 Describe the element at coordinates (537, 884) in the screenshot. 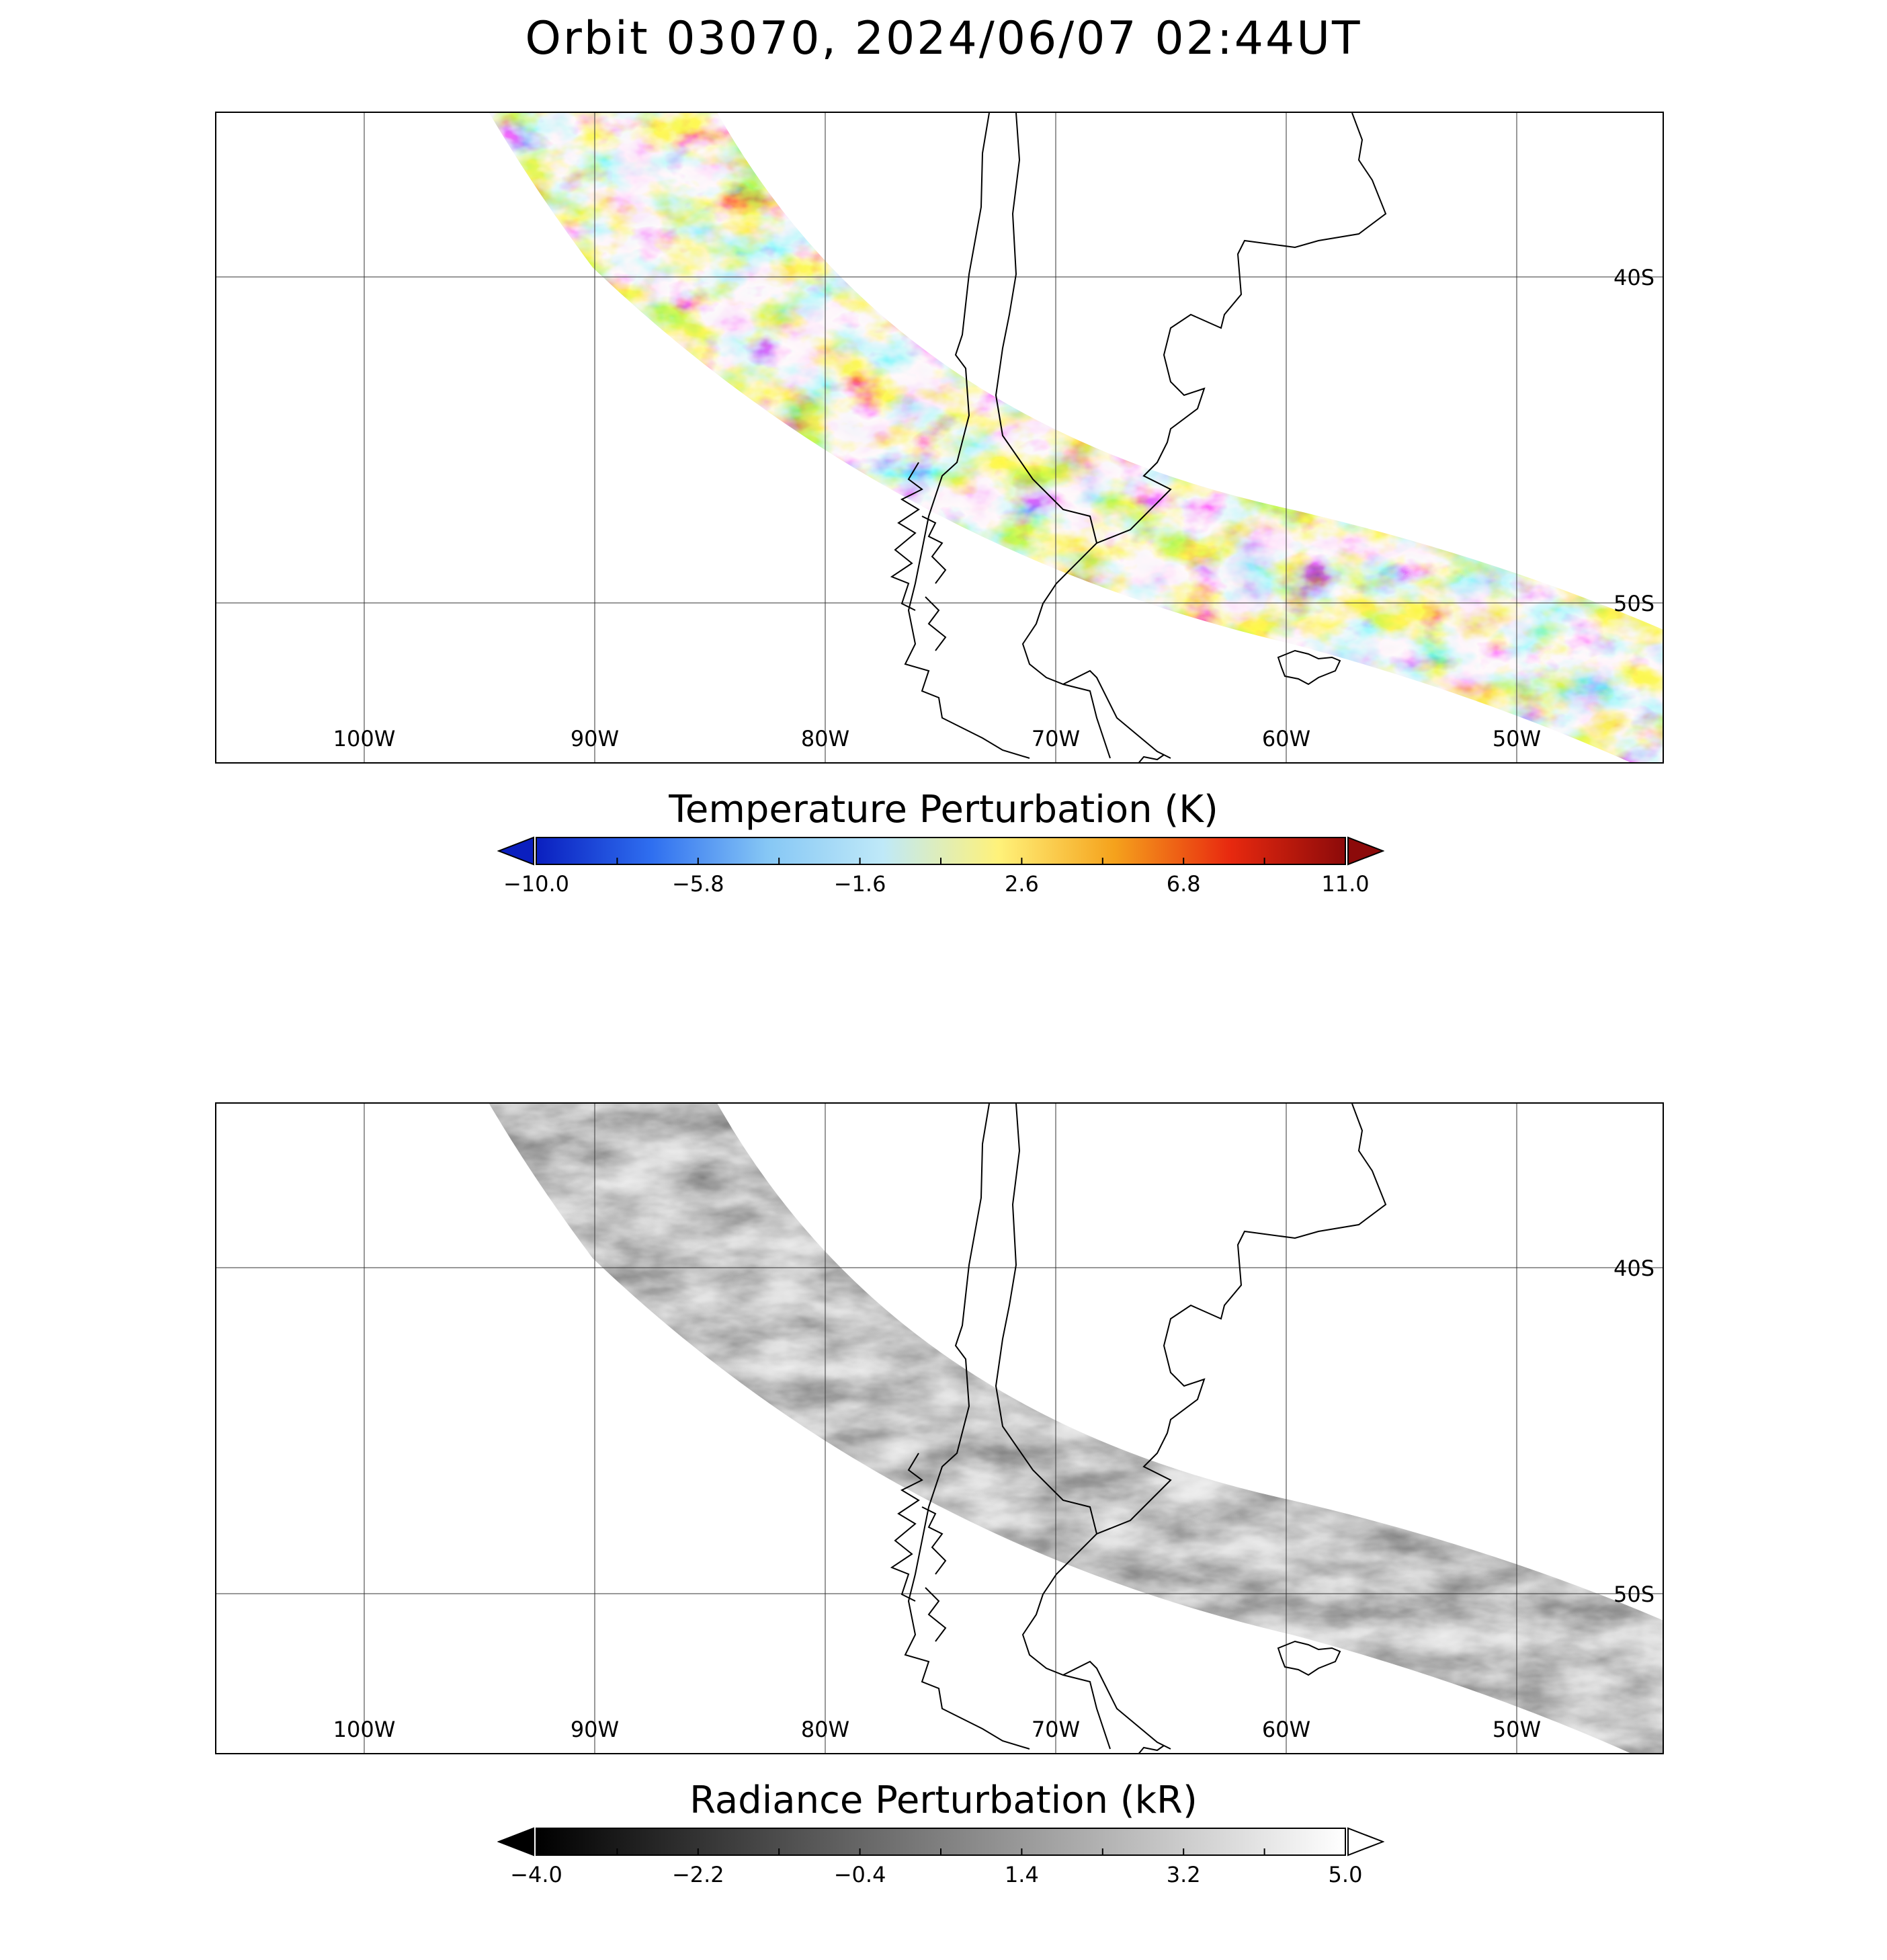

I see `colorbar-tick-label: −10.0` at that location.